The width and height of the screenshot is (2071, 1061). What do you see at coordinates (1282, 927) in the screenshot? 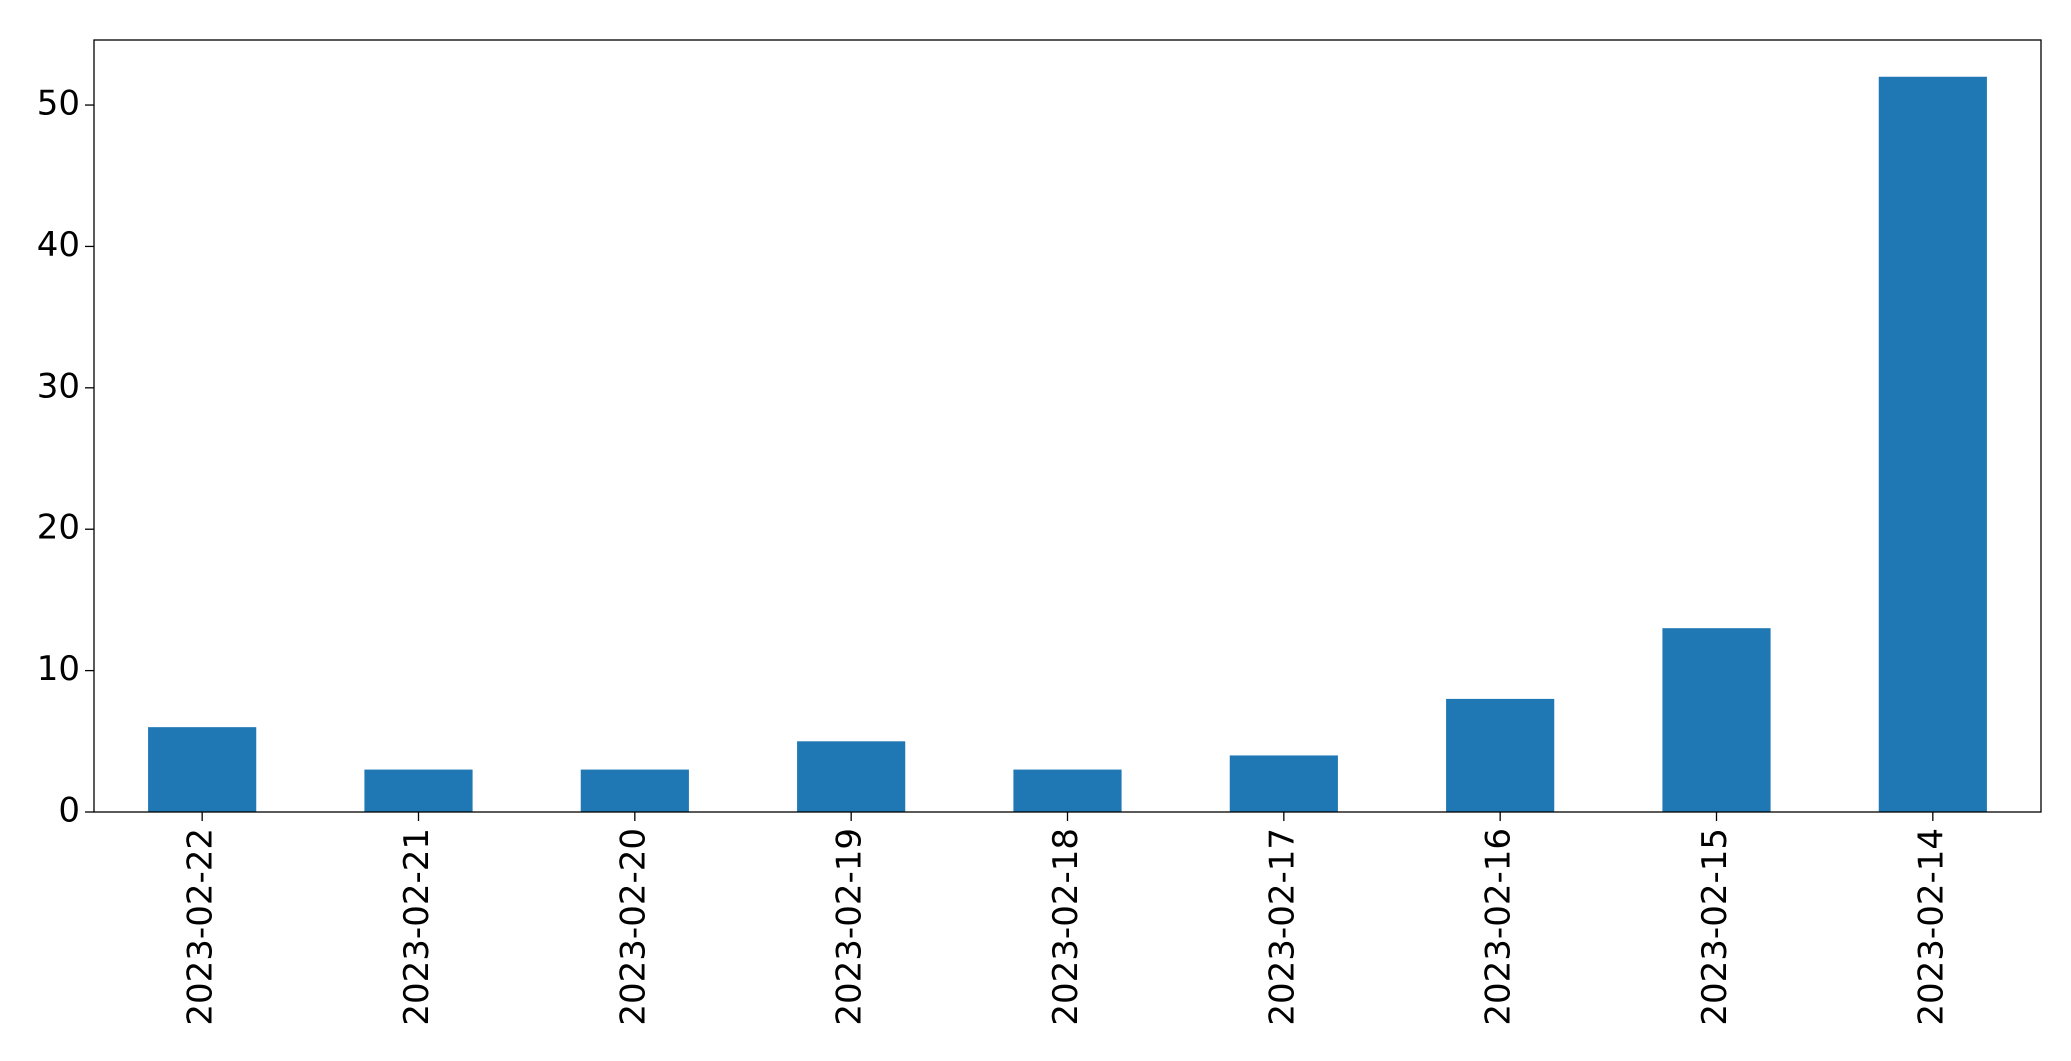
I see `x-tick-label: 2023-02-17` at bounding box center [1282, 927].